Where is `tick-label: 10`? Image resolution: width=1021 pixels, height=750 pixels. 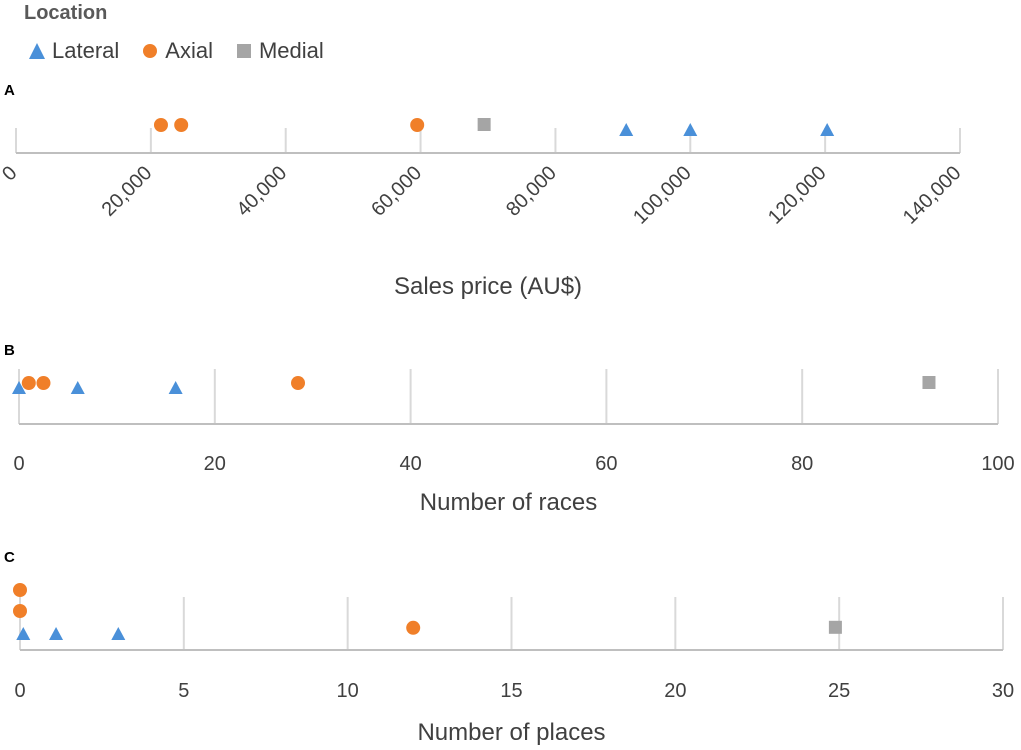
tick-label: 10 is located at coordinates (348, 691).